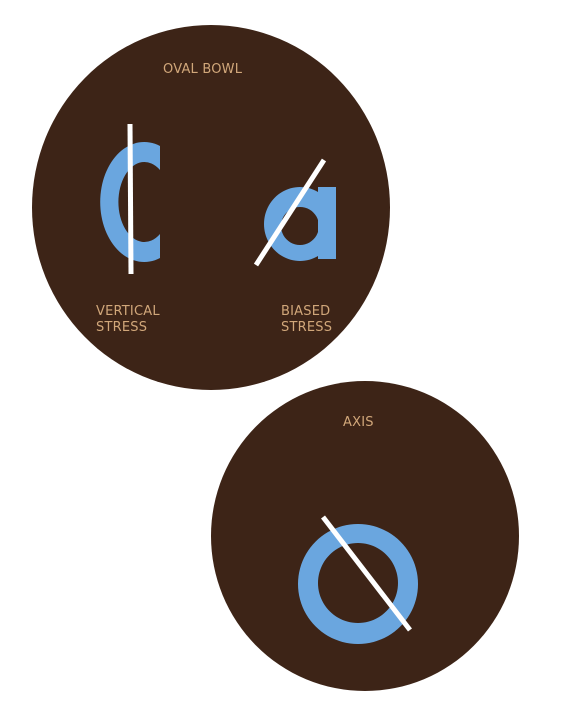 Image resolution: width=576 pixels, height=720 pixels. I want to click on label-vertical-stress-line-2: STRESS, so click(122, 327).